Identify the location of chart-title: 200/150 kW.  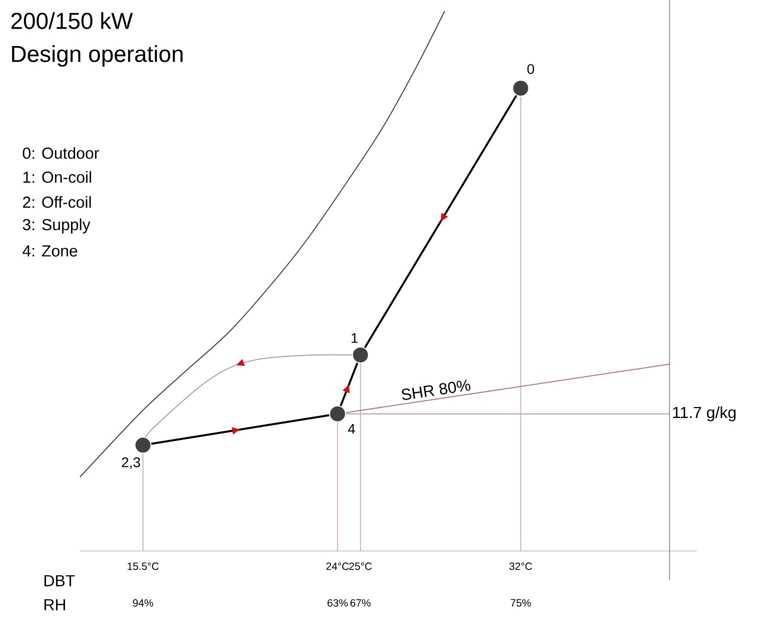
(72, 21).